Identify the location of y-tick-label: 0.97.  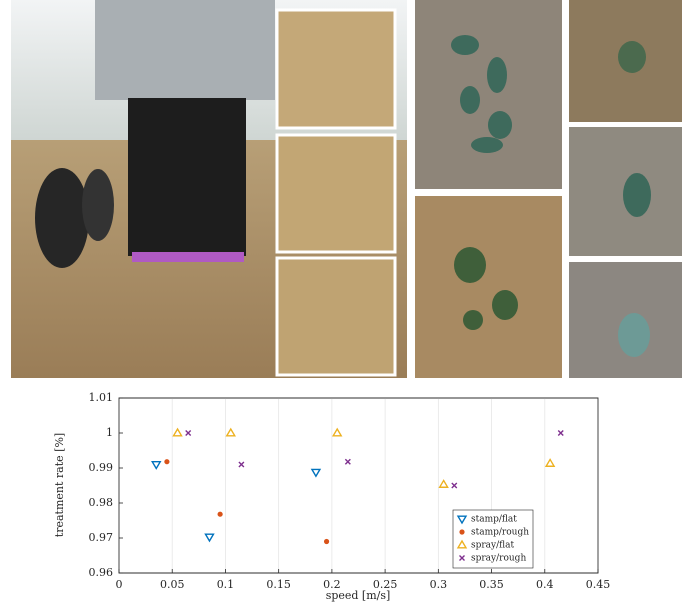
(101, 537).